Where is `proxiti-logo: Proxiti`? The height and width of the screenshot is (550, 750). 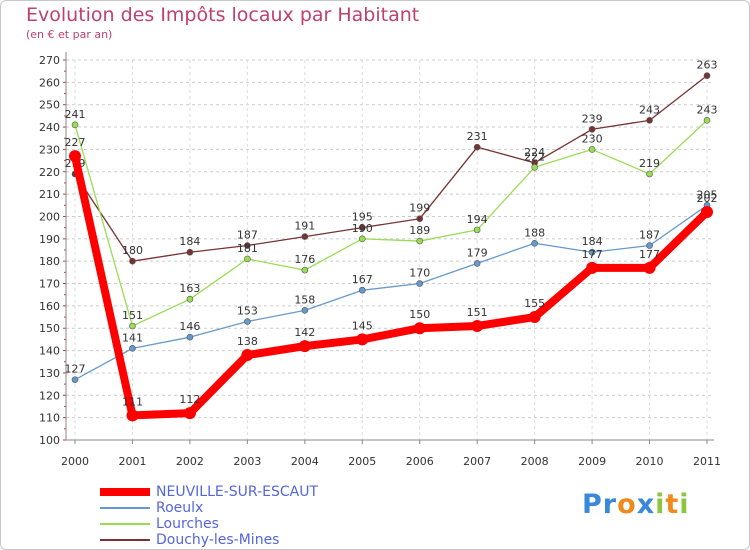 proxiti-logo: Proxiti is located at coordinates (636, 504).